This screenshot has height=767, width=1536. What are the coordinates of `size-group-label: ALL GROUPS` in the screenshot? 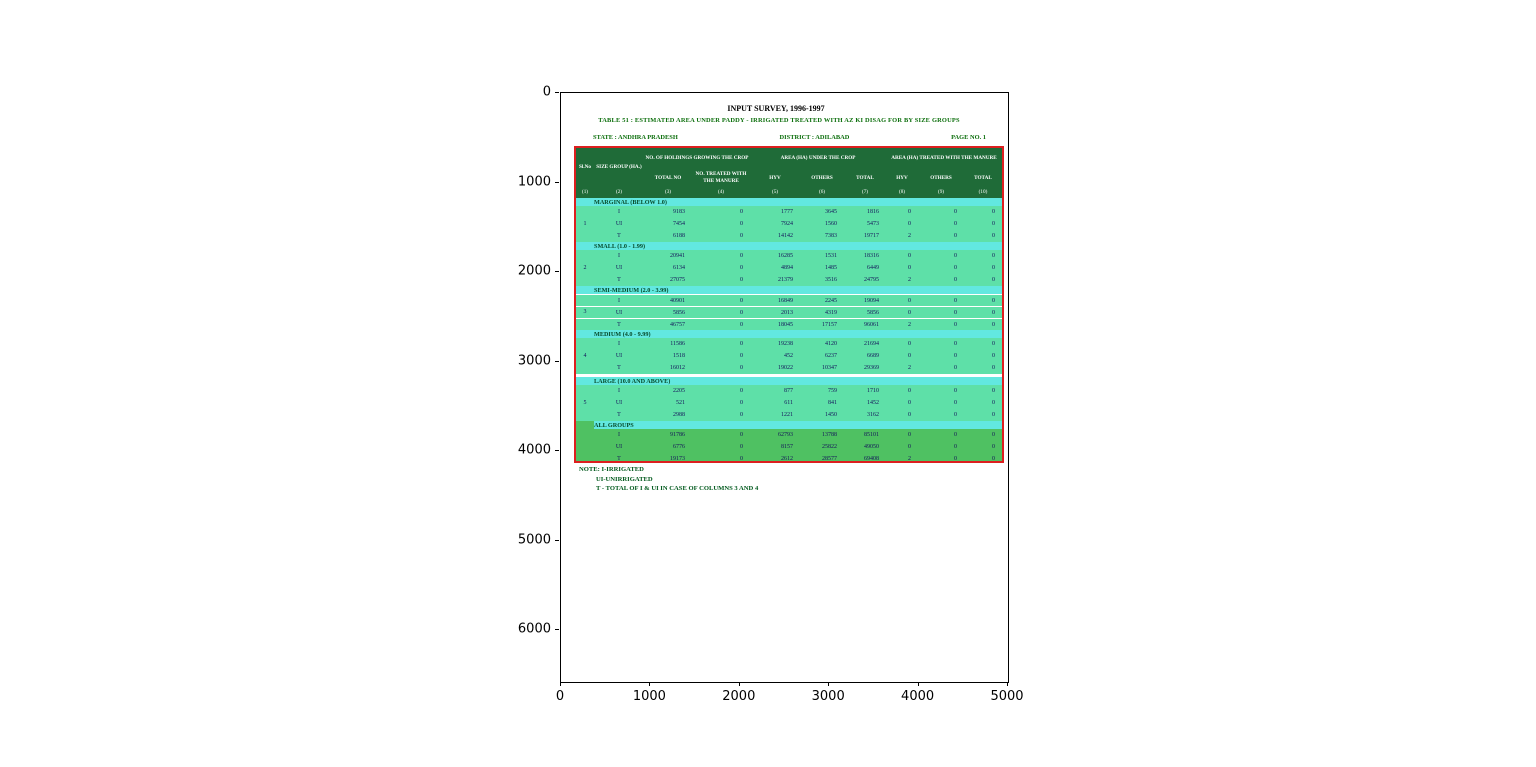 It's located at (614, 425).